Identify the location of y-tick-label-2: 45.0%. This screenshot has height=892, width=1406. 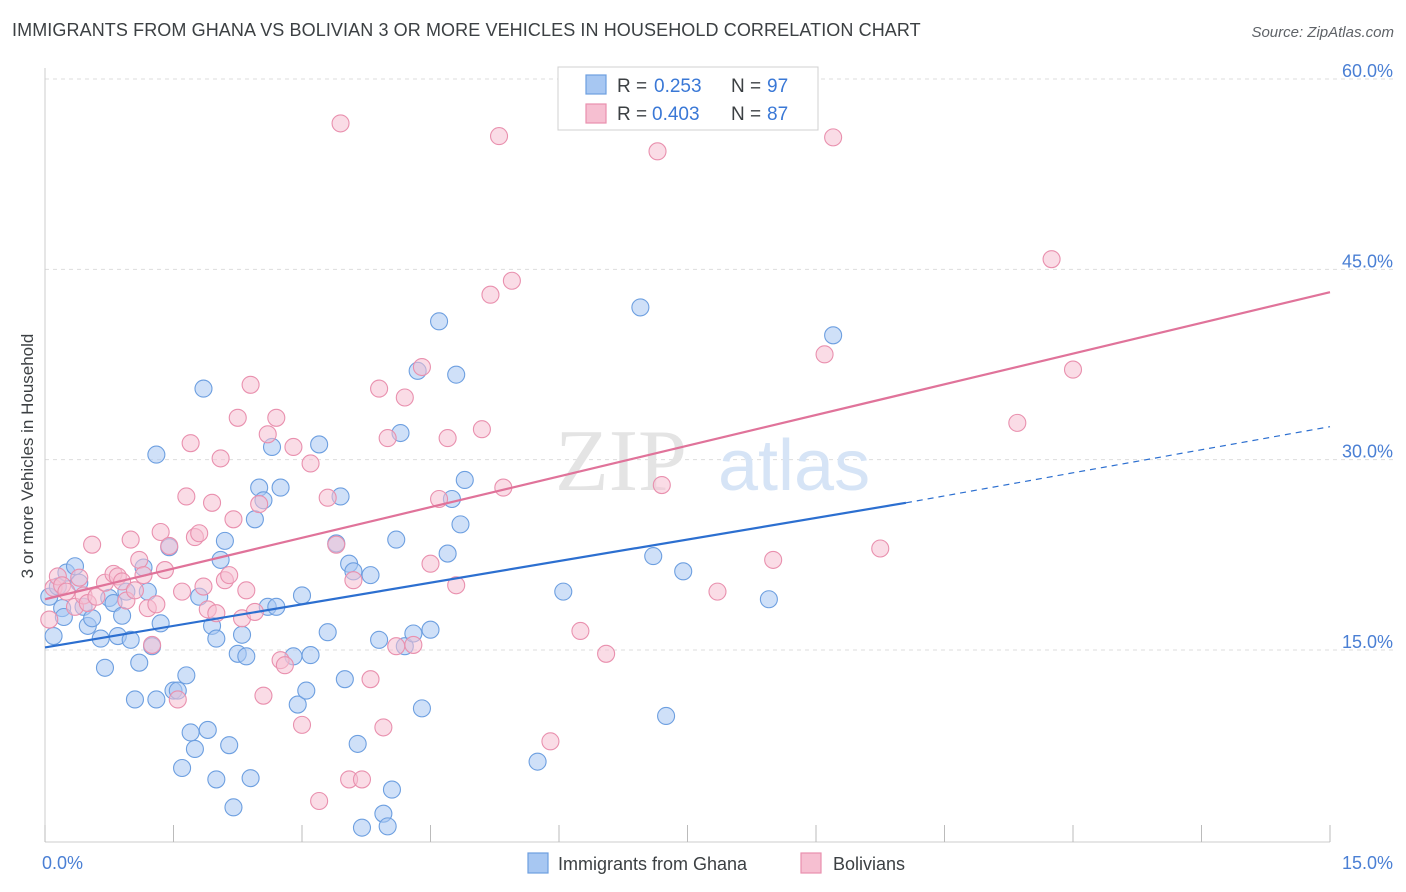
(1367, 261).